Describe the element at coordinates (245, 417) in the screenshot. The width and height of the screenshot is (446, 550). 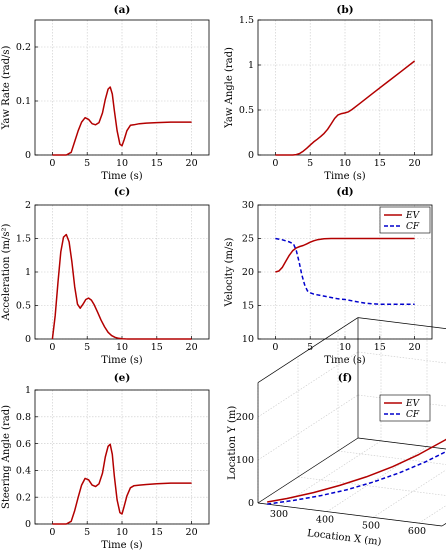
I see `y-tick-label: 200` at that location.